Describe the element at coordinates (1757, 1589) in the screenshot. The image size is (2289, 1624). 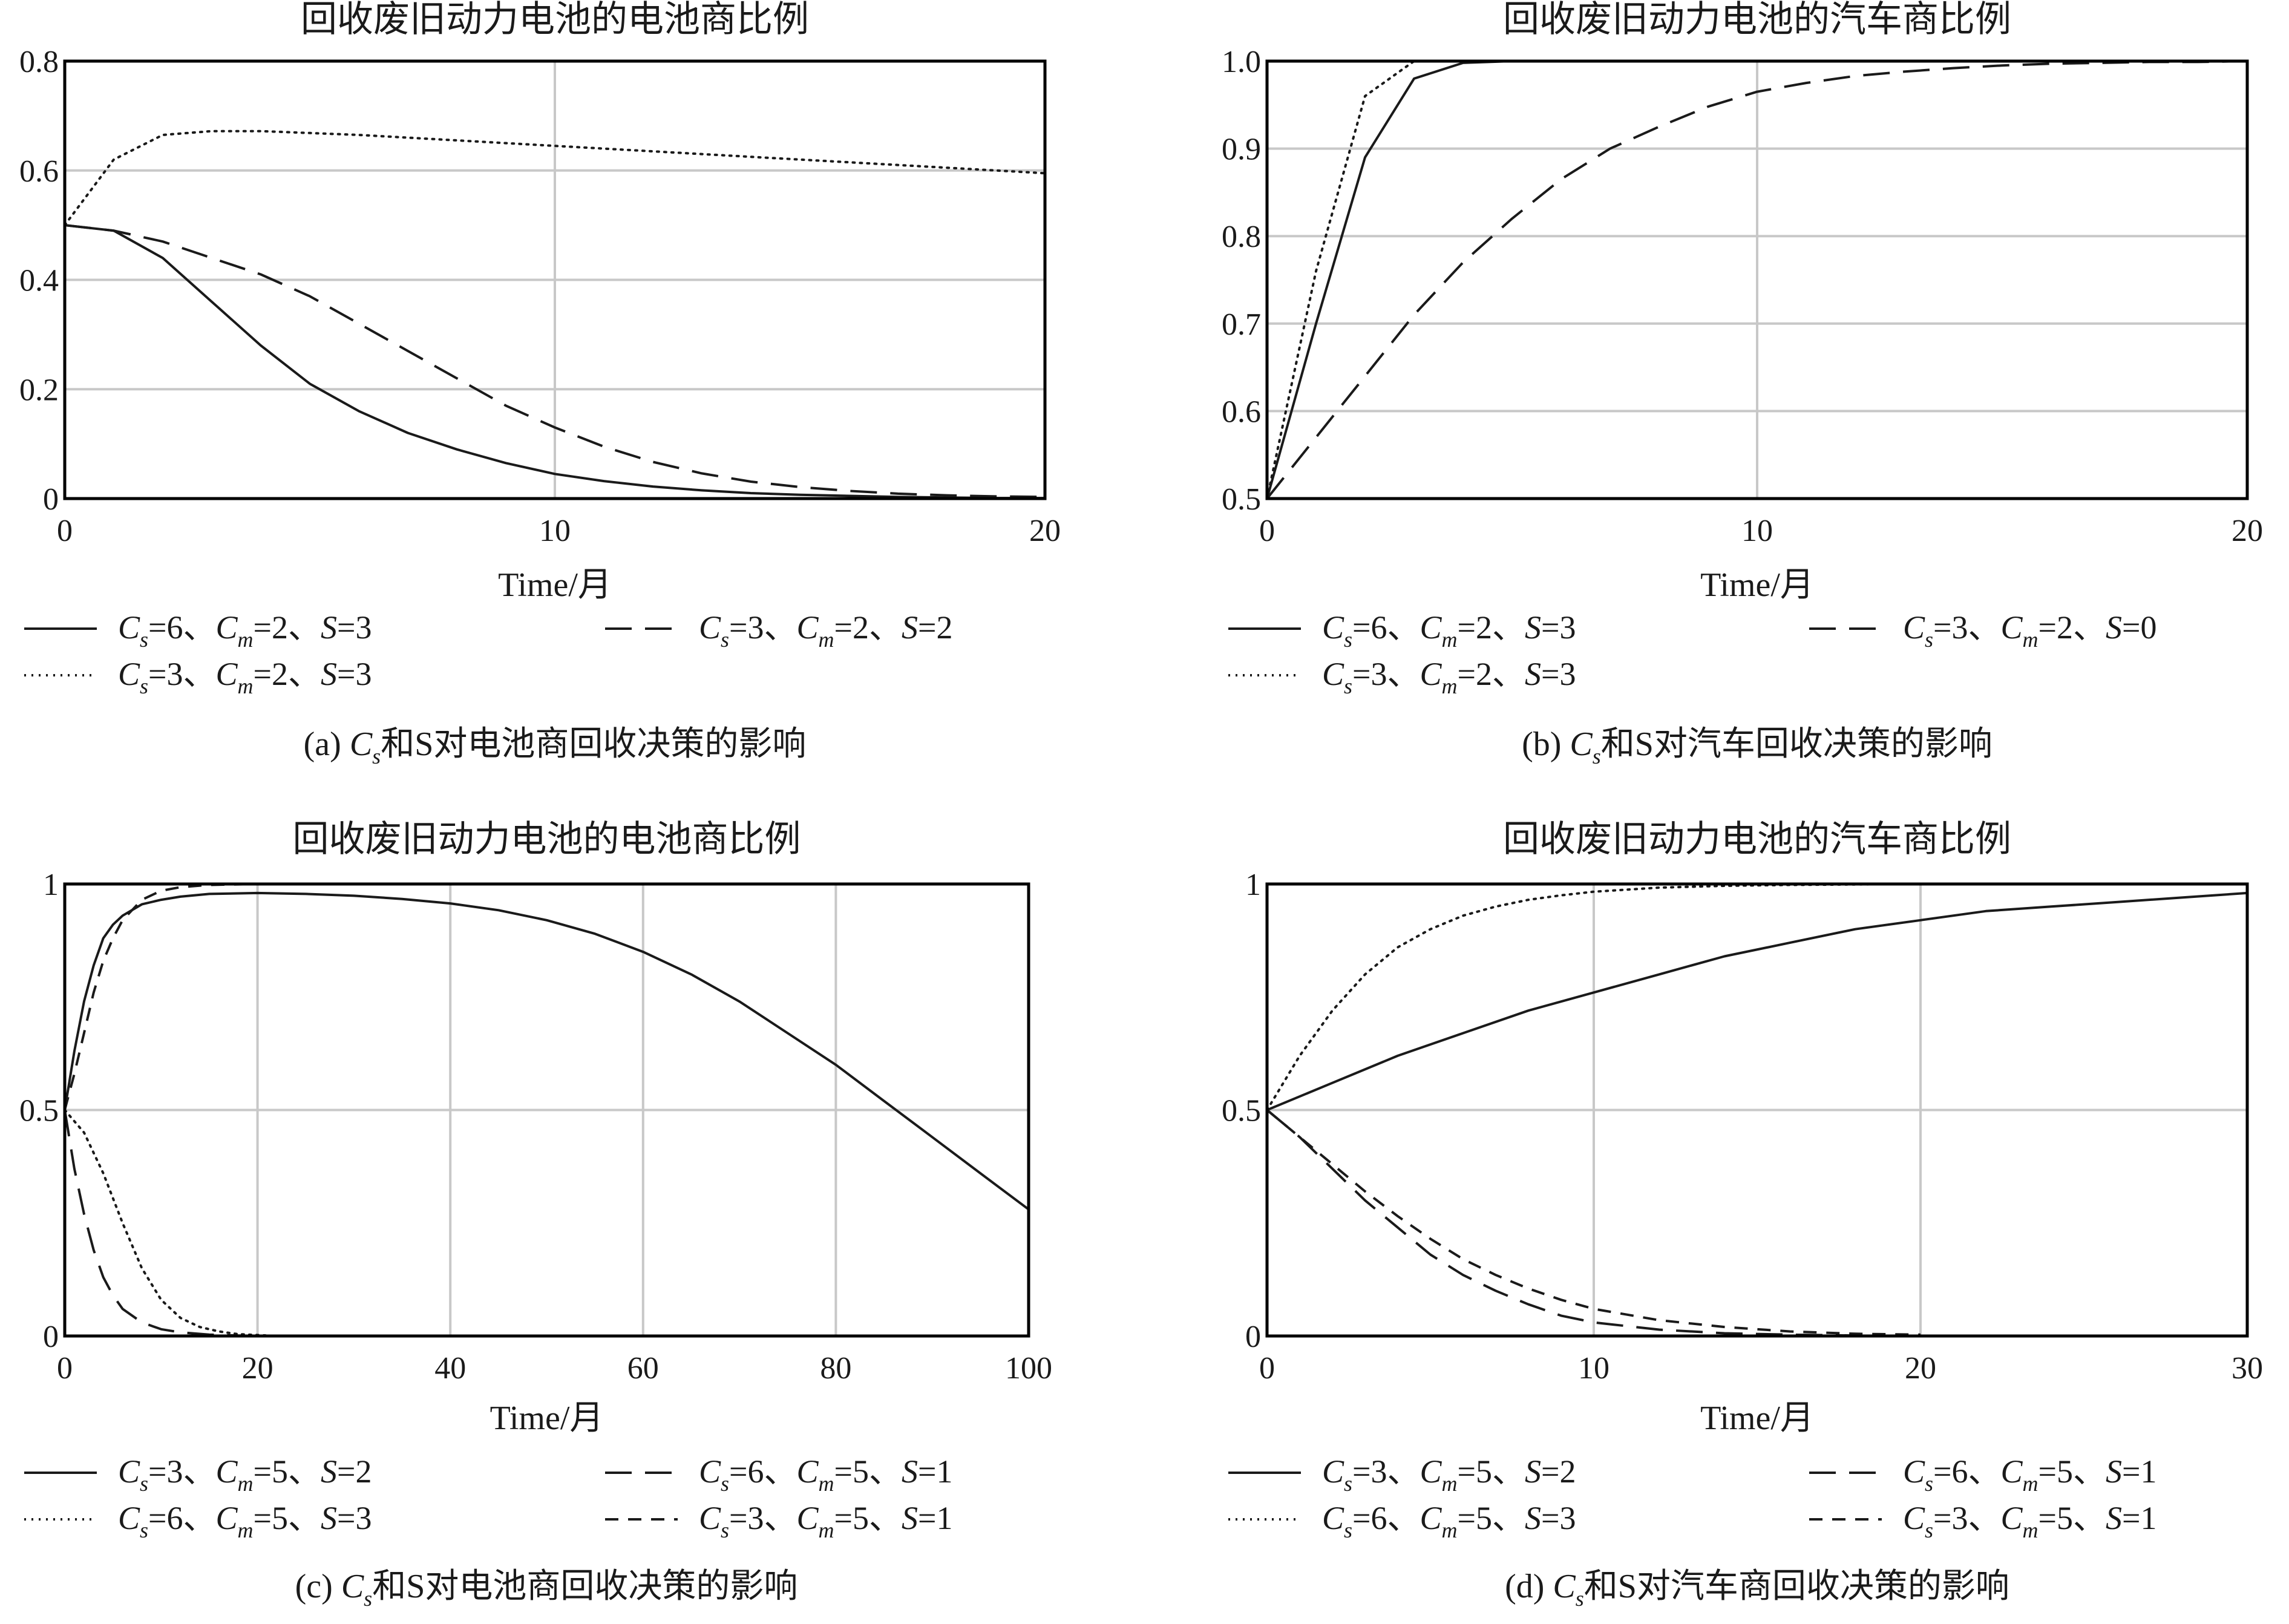
I see `figure-caption: (d) Cs和S对汽车商回收决策的影响` at that location.